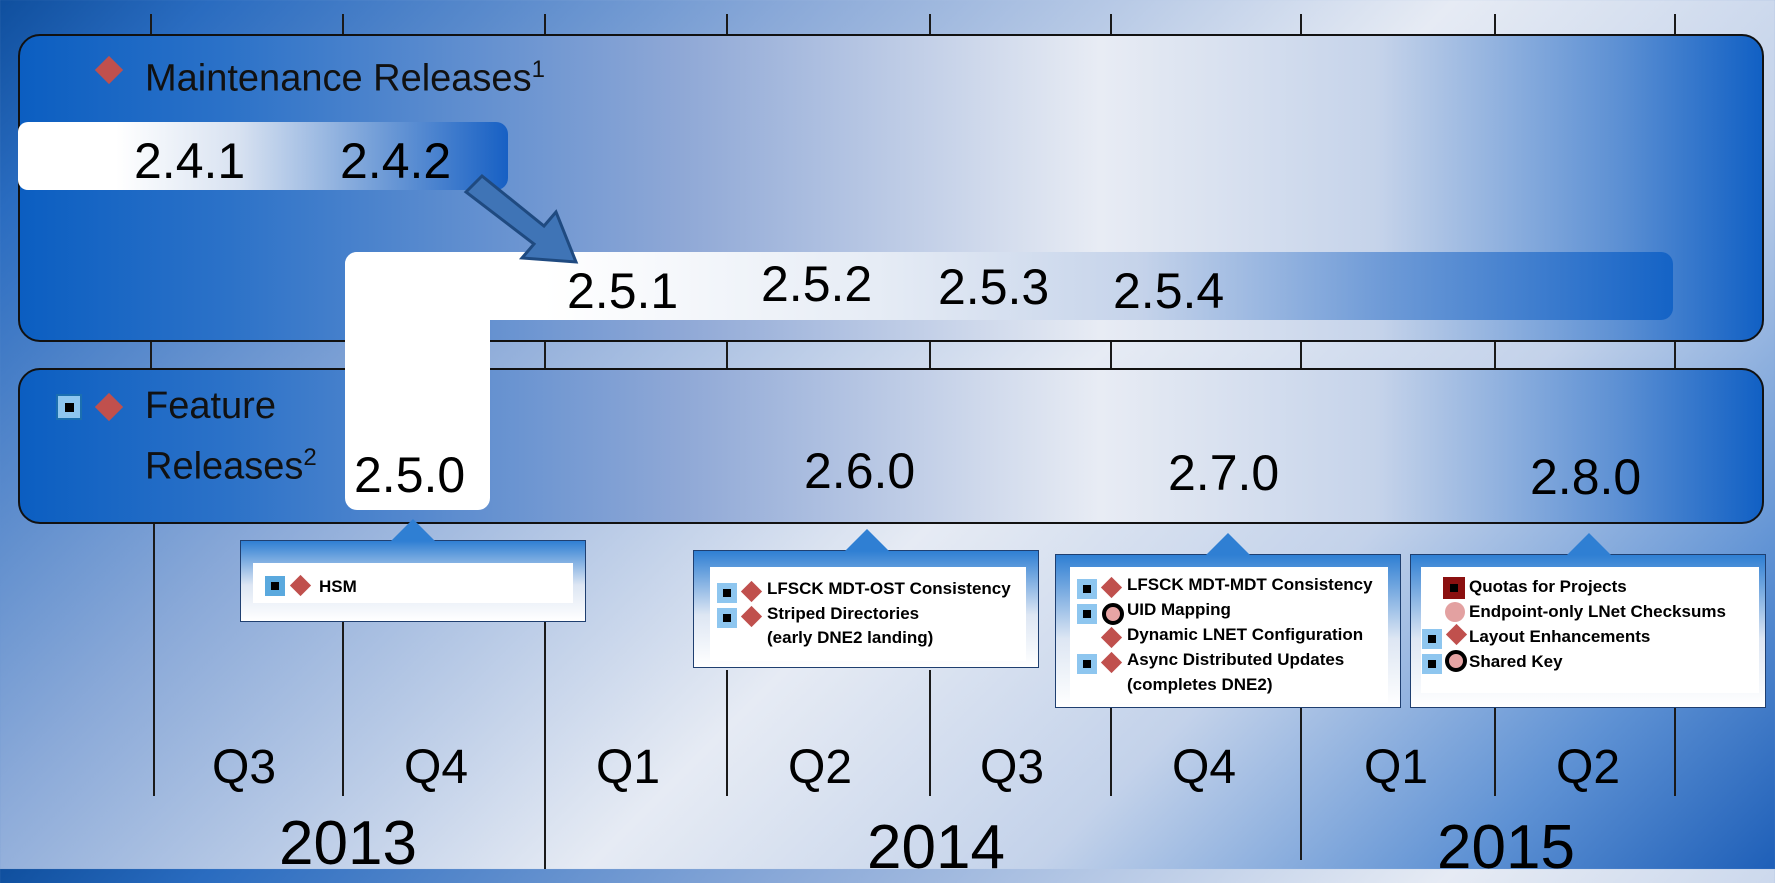 The height and width of the screenshot is (883, 1775). Describe the element at coordinates (413, 570) in the screenshot. I see `callout-2-5-0: HSM` at that location.